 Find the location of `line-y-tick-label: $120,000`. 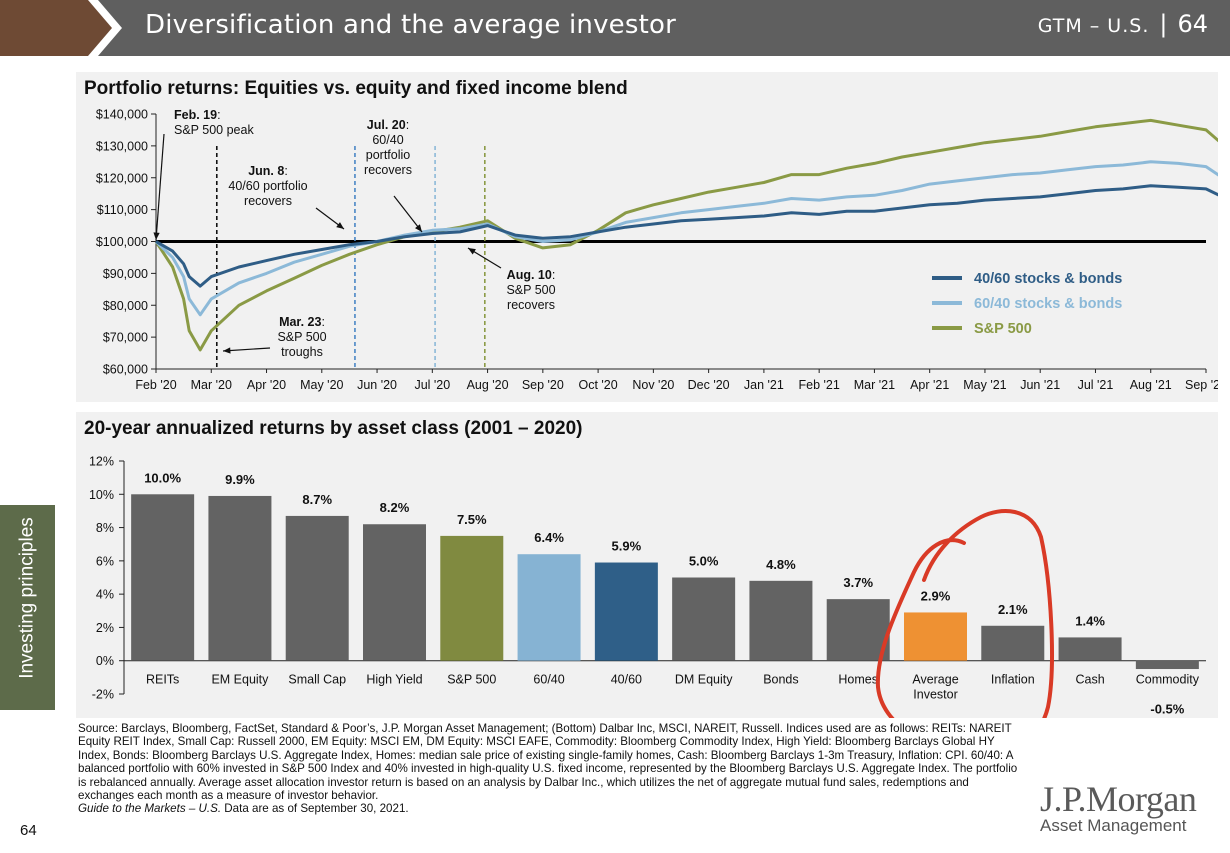

line-y-tick-label: $120,000 is located at coordinates (122, 178).